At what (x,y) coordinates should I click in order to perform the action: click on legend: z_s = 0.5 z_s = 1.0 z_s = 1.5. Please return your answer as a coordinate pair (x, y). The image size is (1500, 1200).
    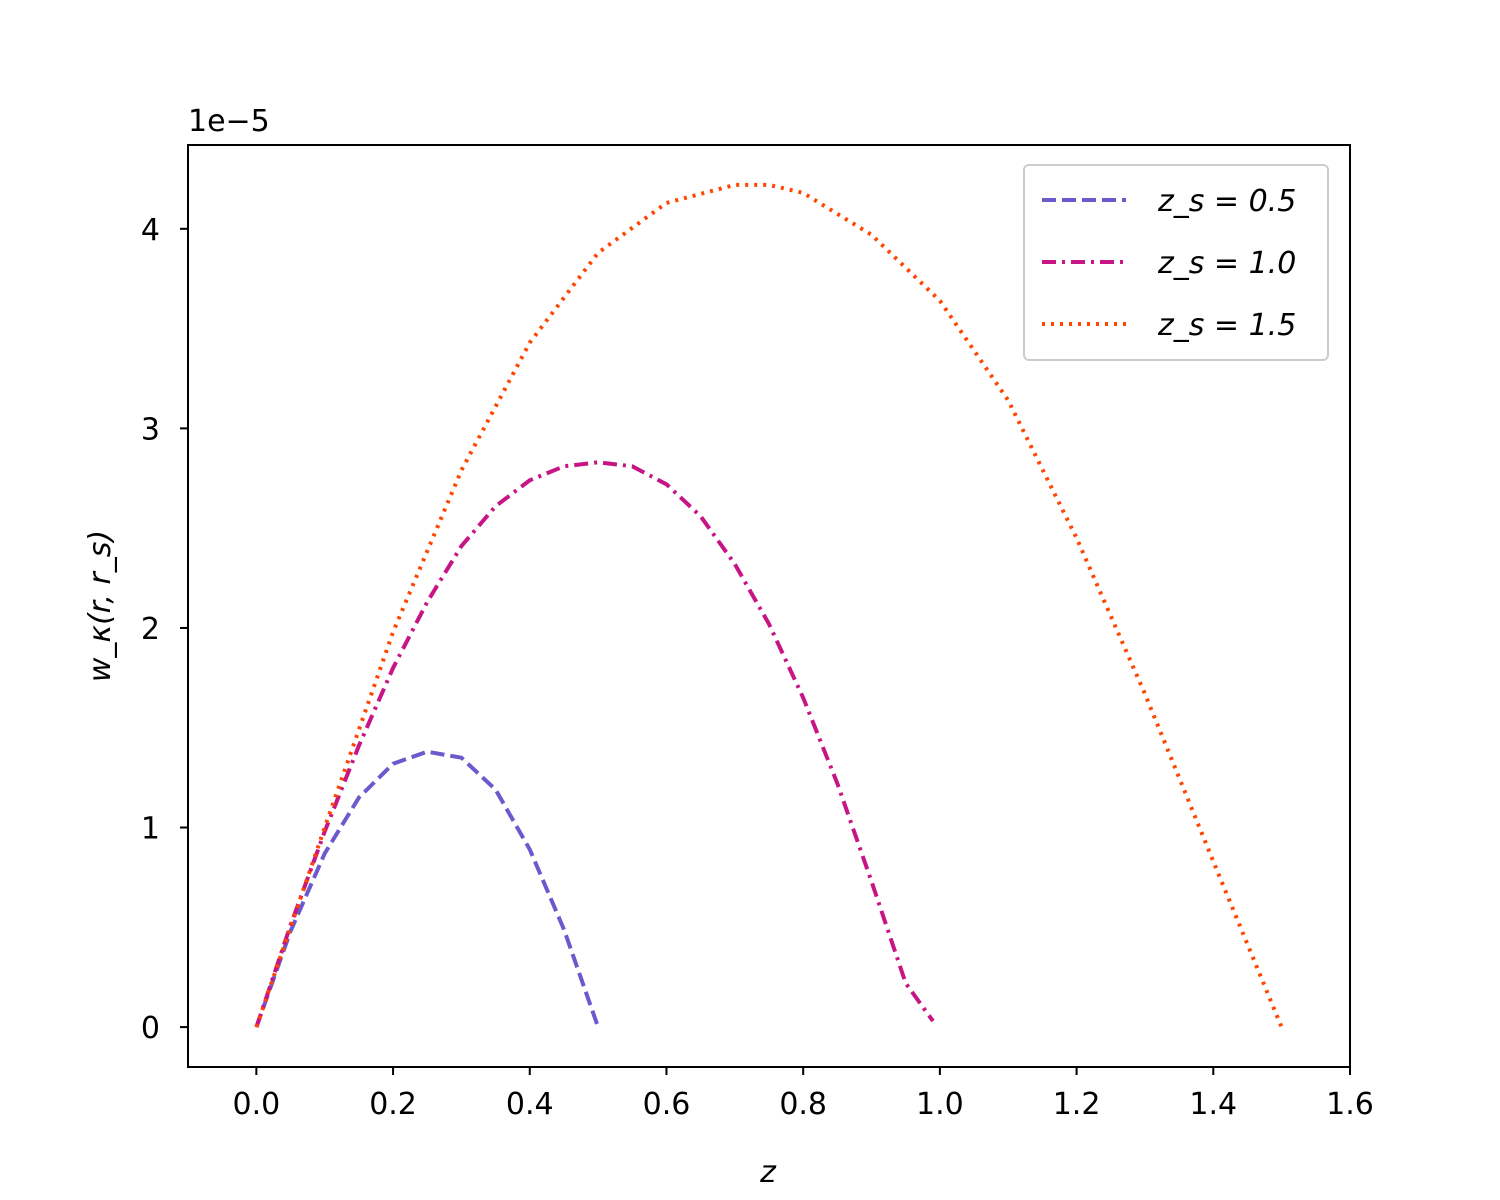
    Looking at the image, I should click on (1176, 262).